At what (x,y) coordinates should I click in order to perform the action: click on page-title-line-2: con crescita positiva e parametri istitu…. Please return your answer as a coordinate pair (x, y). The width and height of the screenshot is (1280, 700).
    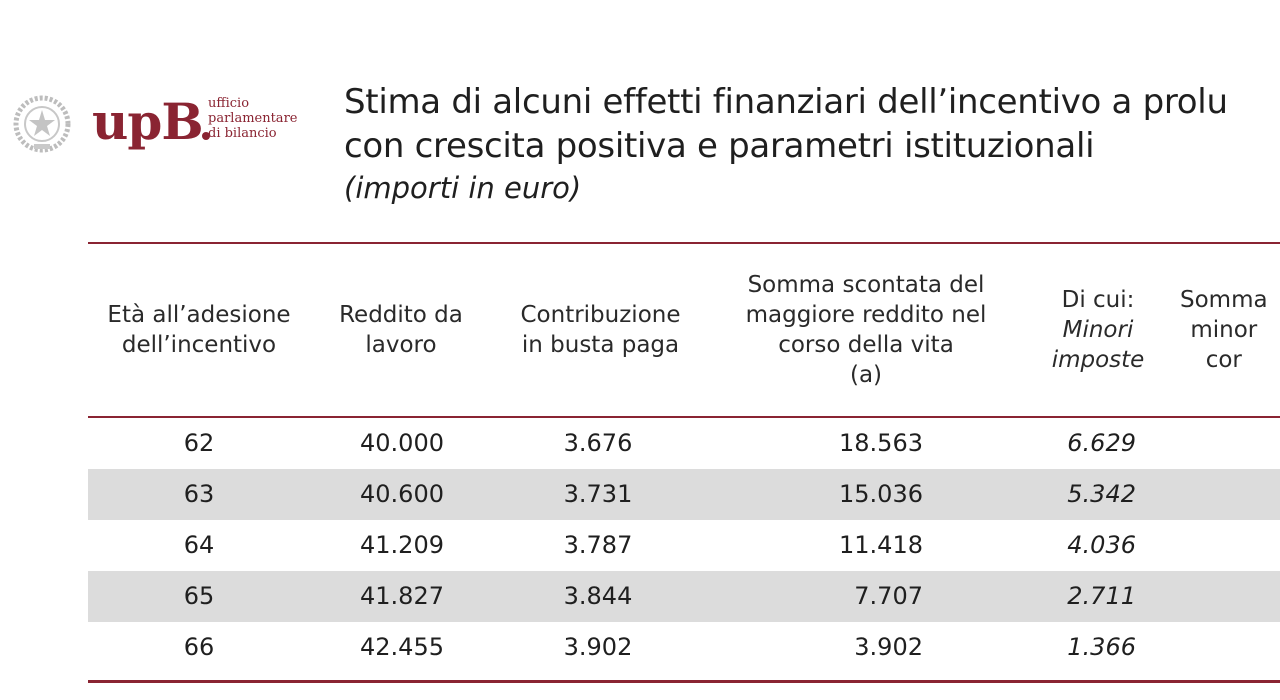
    Looking at the image, I should click on (719, 146).